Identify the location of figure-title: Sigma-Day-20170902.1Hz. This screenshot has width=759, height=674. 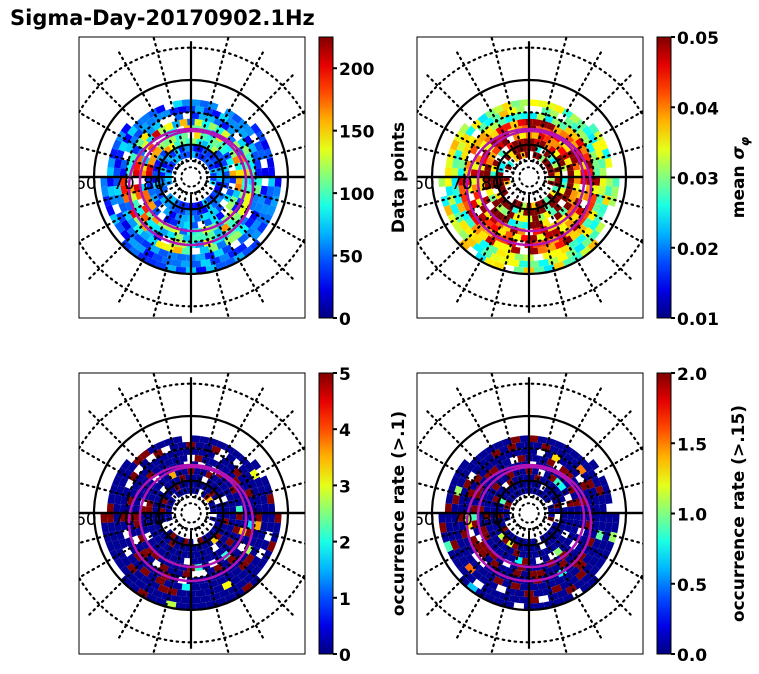
(162, 18).